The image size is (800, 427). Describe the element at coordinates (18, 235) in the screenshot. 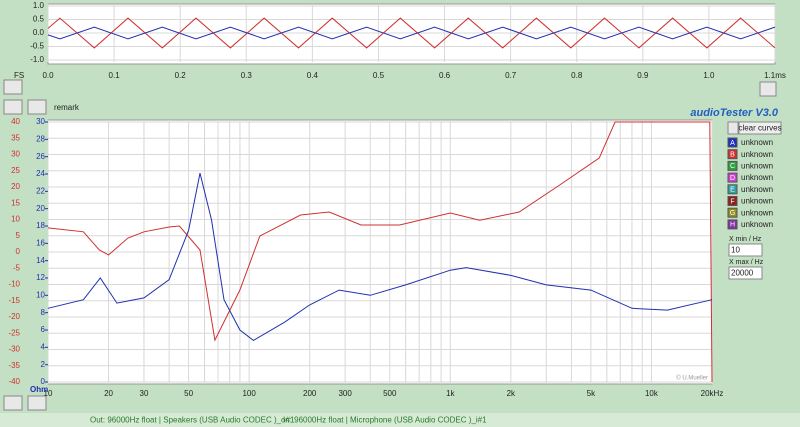

I see `y-tick-label: 5` at that location.